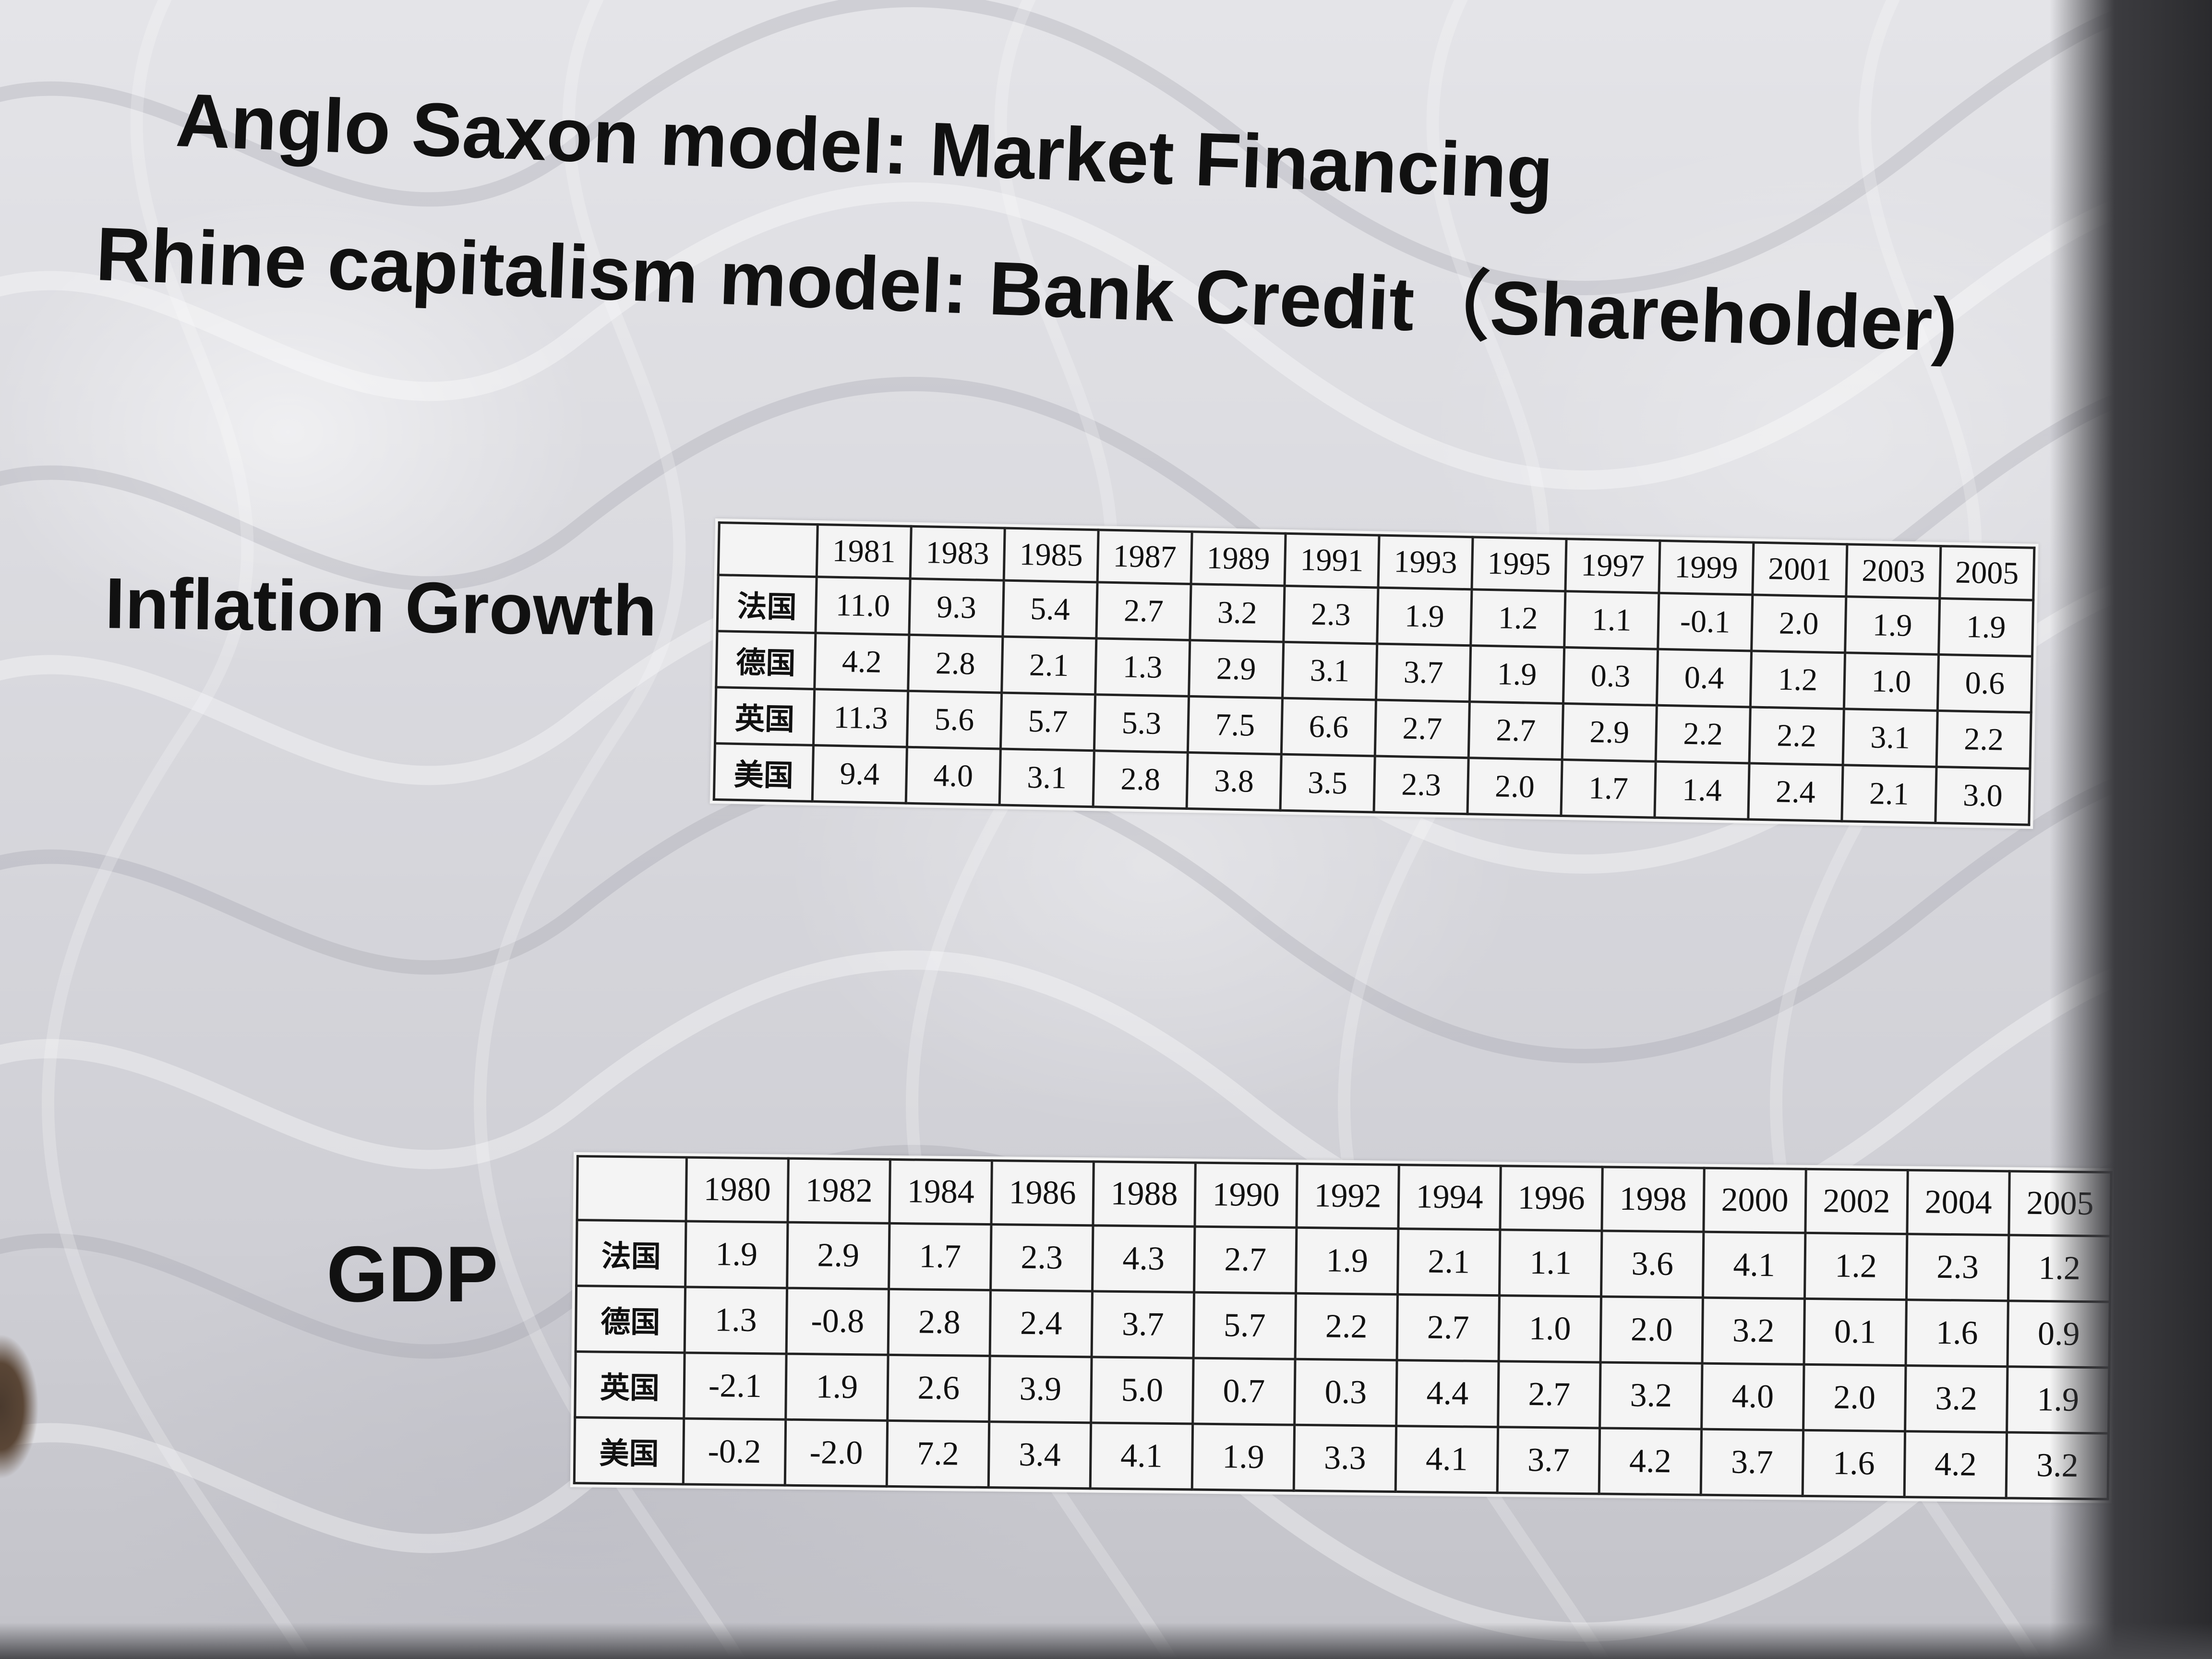  What do you see at coordinates (1705, 622) in the screenshot?
I see `value-cell: -0.1` at bounding box center [1705, 622].